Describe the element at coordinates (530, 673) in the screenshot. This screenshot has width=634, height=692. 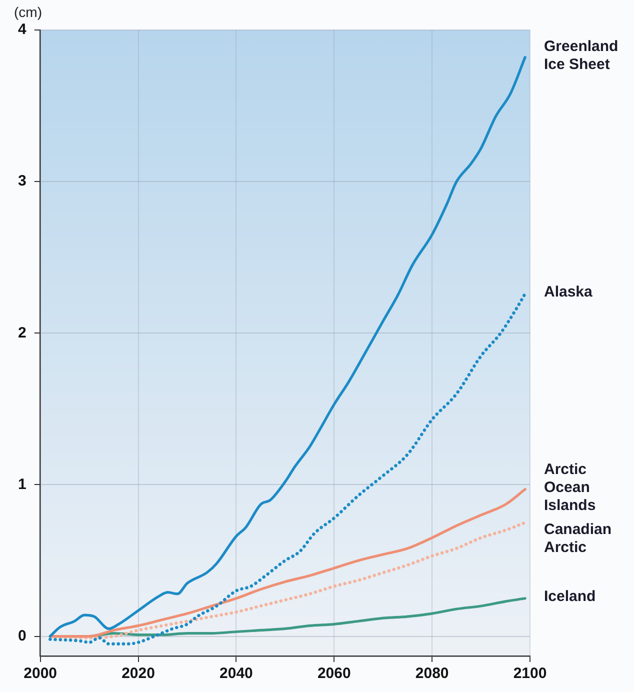
I see `x-tick-label: 2100` at that location.